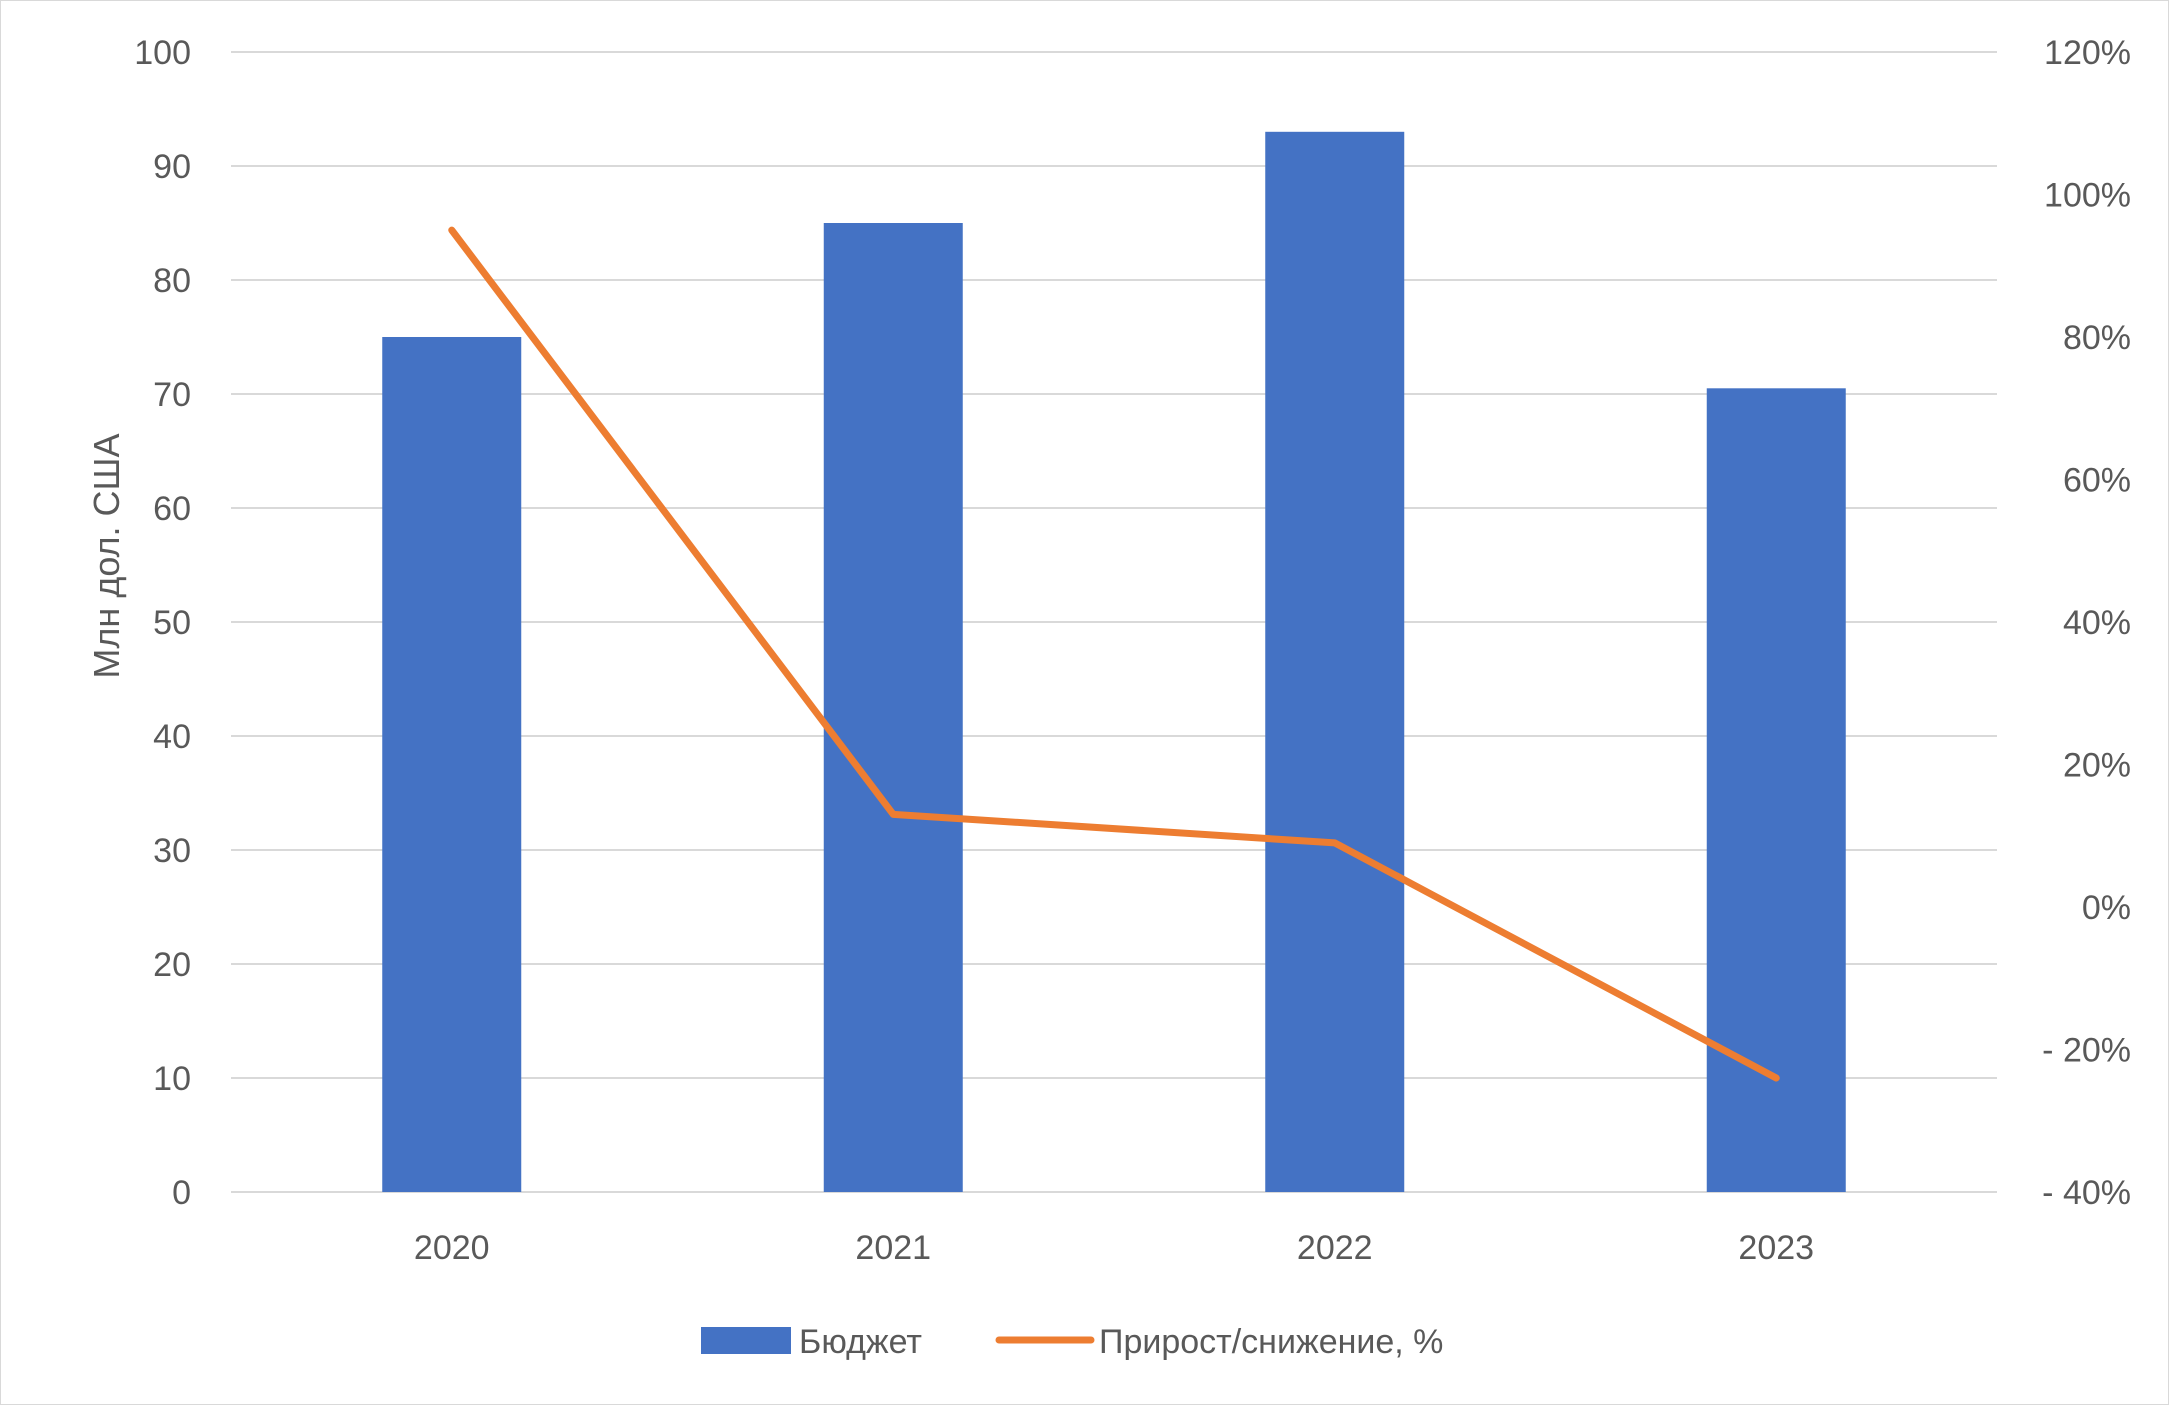 Image resolution: width=2169 pixels, height=1405 pixels. I want to click on y2-tick-label: - 40%, so click(2086, 1193).